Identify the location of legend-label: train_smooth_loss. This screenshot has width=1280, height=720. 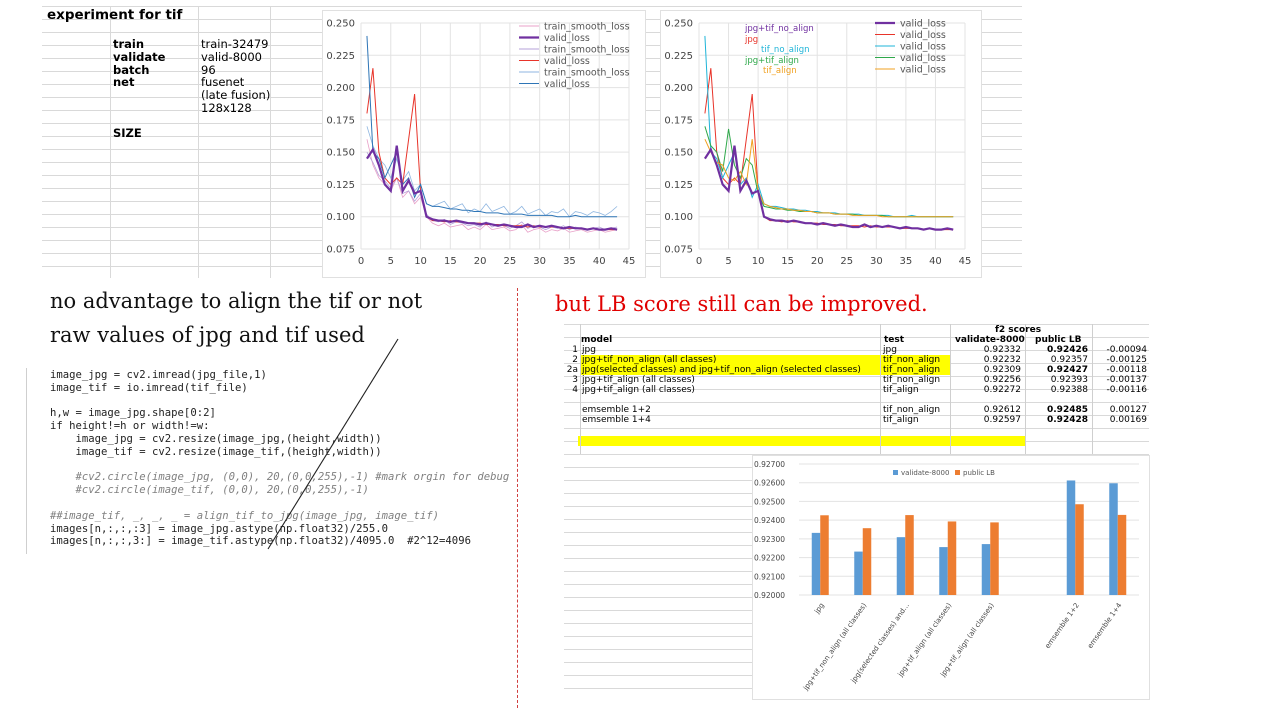
(587, 50).